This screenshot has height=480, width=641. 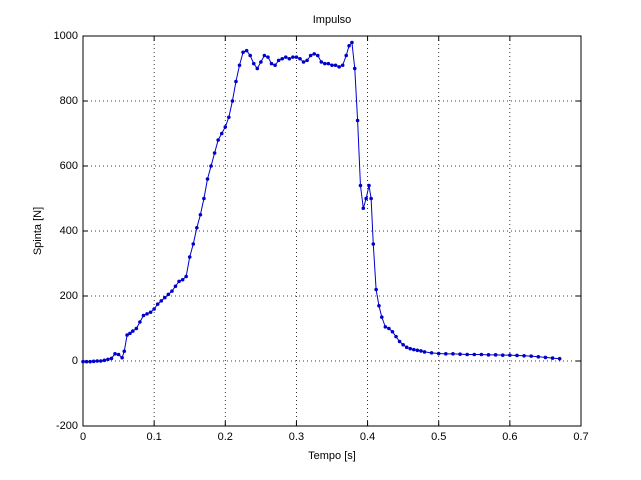 I want to click on x-tick-label: 0.2, so click(x=225, y=437).